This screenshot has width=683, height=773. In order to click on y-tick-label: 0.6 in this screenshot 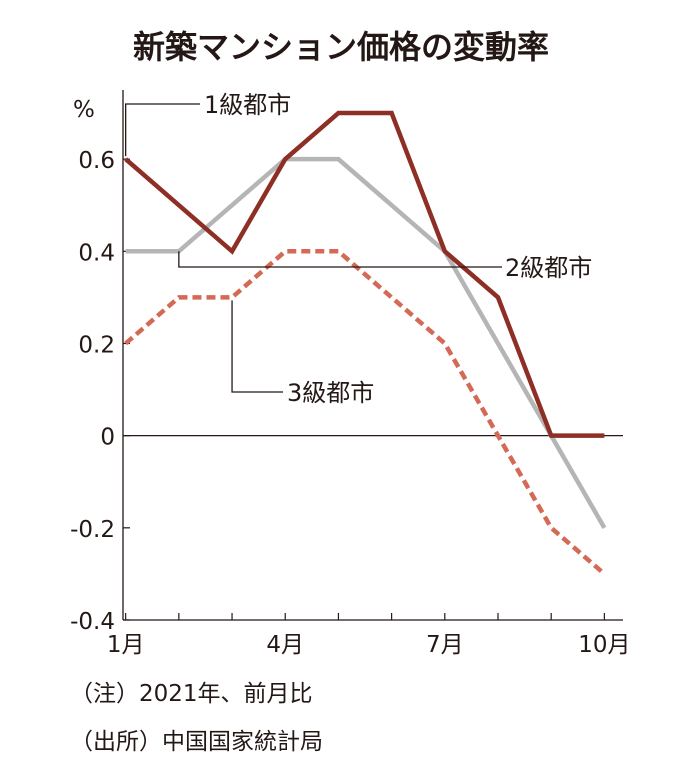, I will do `click(96, 161)`.